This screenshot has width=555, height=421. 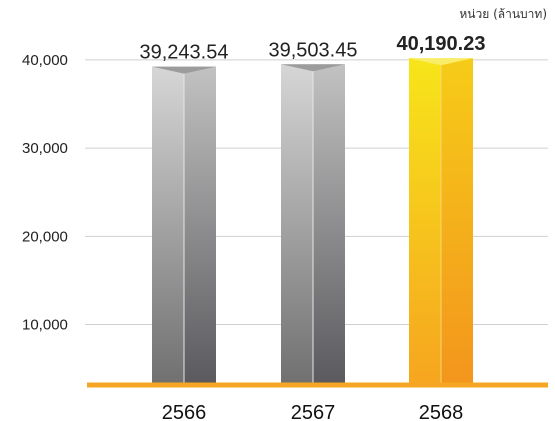 What do you see at coordinates (441, 411) in the screenshot?
I see `x-tick-label: 2568` at bounding box center [441, 411].